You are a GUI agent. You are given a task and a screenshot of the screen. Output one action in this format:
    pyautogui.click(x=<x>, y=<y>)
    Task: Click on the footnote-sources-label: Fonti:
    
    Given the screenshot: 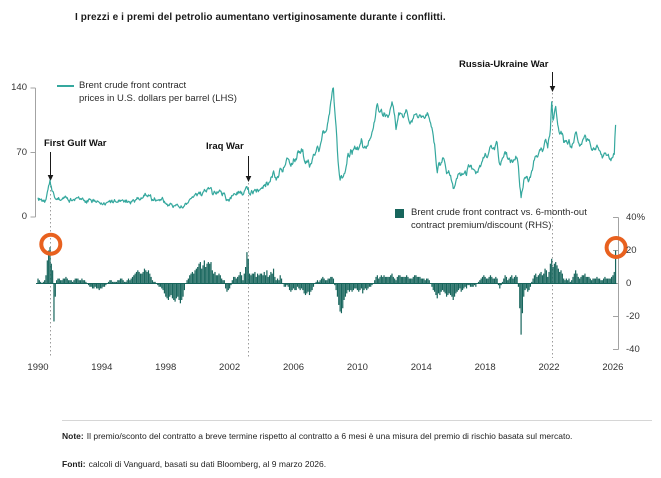 What is the action you would take?
    pyautogui.click(x=74, y=464)
    